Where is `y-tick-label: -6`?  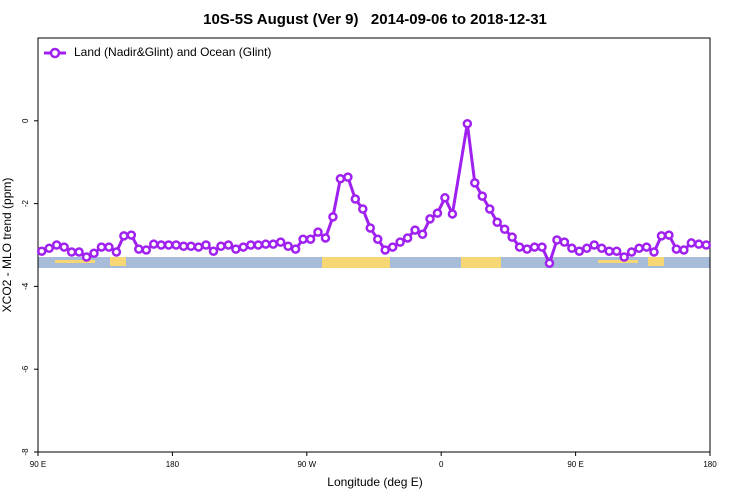
y-tick-label: -6 is located at coordinates (25, 369).